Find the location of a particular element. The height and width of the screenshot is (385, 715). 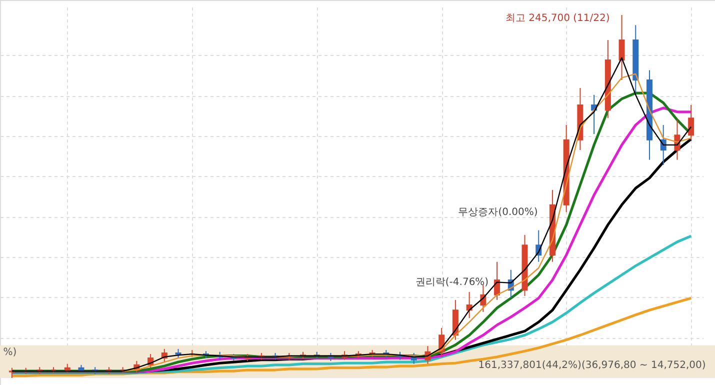

annotation: 무상증자(0.00%) is located at coordinates (498, 212).